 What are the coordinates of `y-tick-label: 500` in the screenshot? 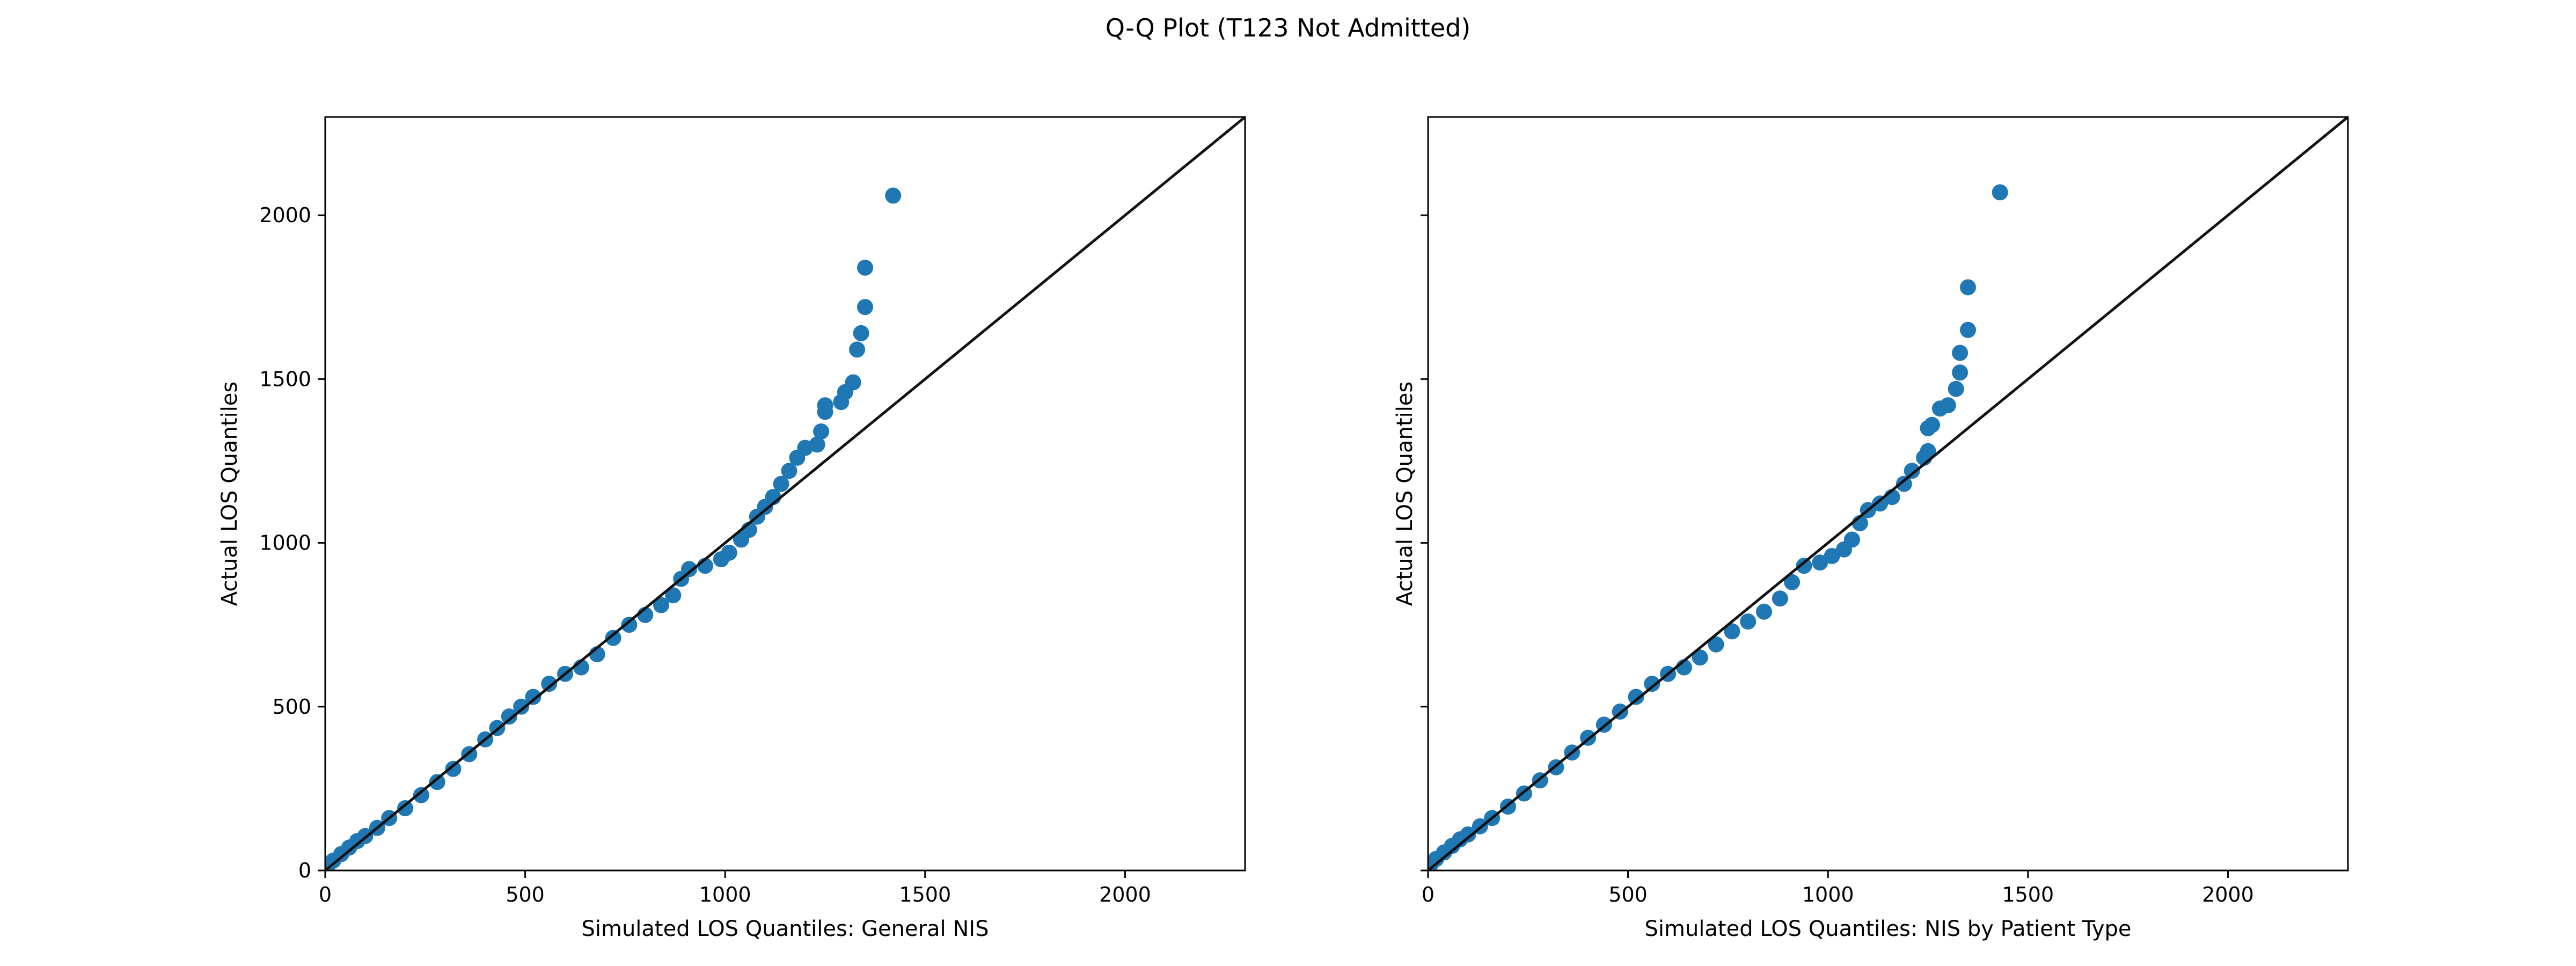 It's located at (291, 707).